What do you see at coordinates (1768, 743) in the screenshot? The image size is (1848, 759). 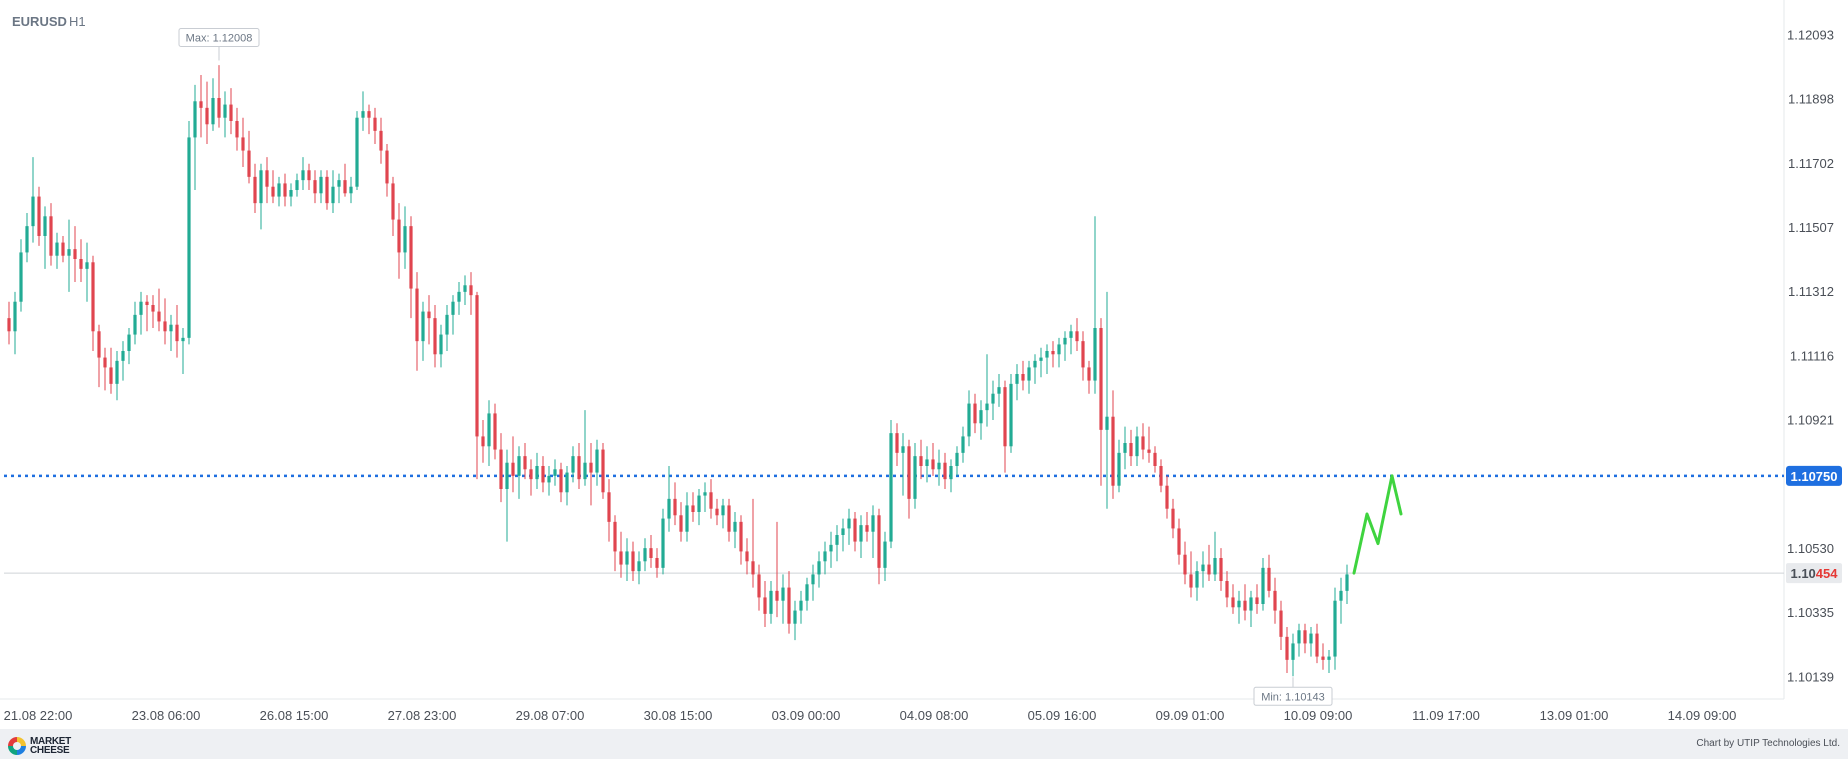 I see `chart-credit: Chart by UTIP Technologies Ltd.` at bounding box center [1768, 743].